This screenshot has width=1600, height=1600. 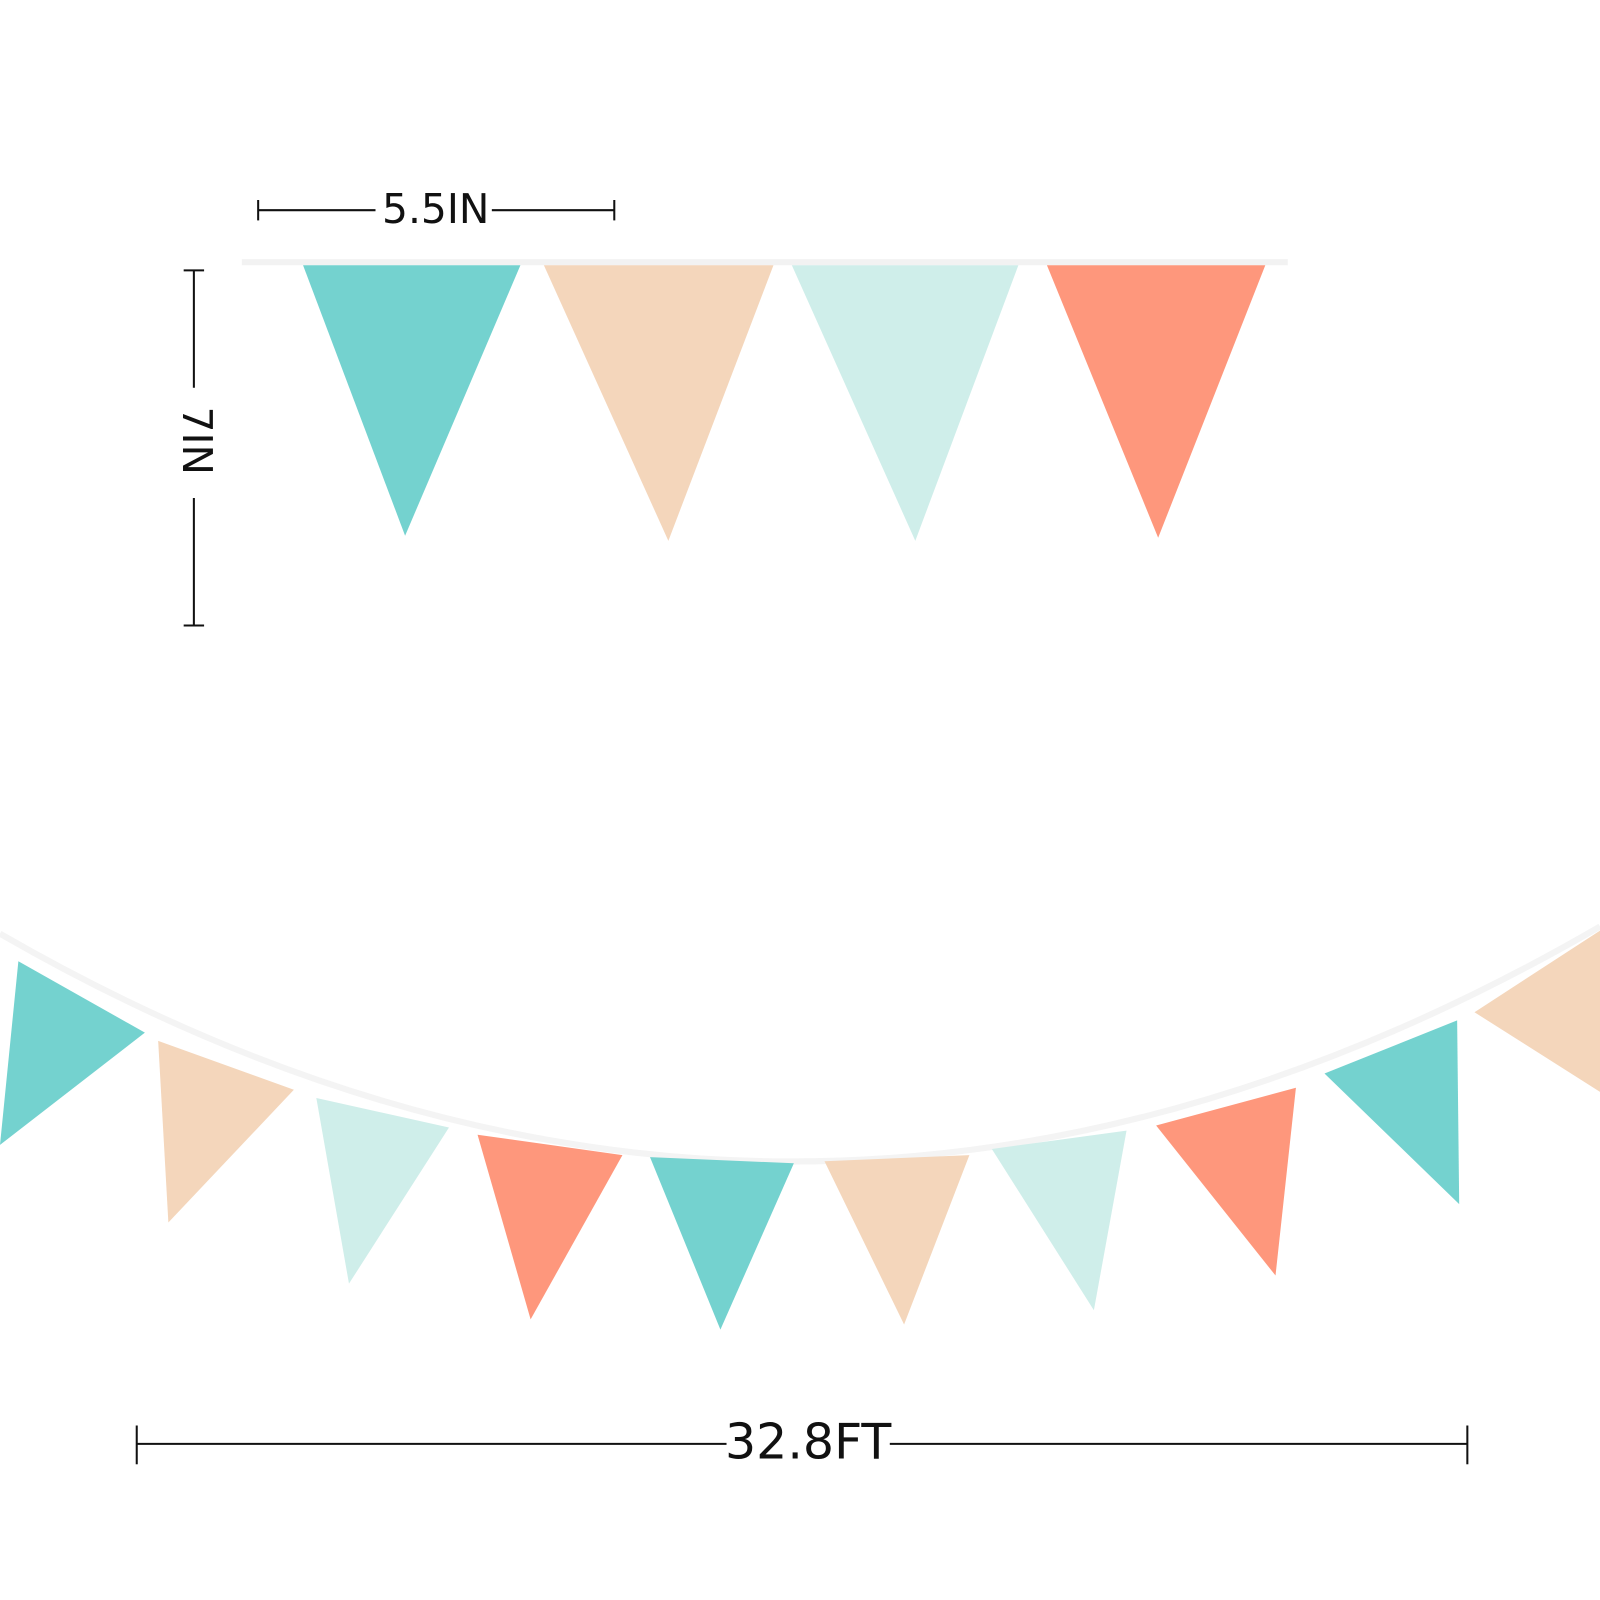 I want to click on width-dimension: 5.5IN, so click(x=436, y=209).